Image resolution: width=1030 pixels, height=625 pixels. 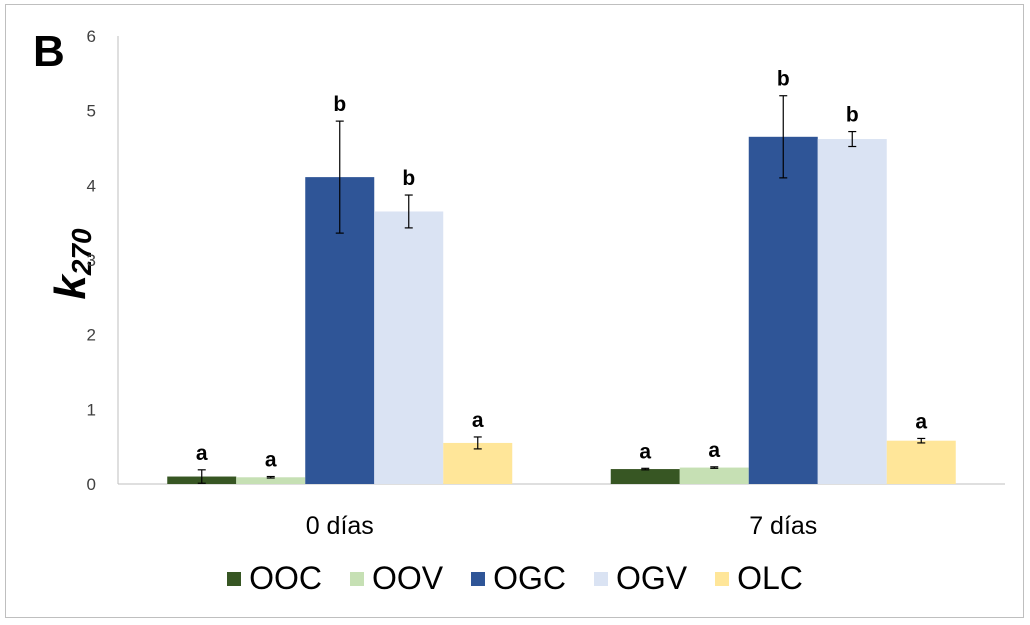 What do you see at coordinates (91, 409) in the screenshot?
I see `y-tick-label: 1` at bounding box center [91, 409].